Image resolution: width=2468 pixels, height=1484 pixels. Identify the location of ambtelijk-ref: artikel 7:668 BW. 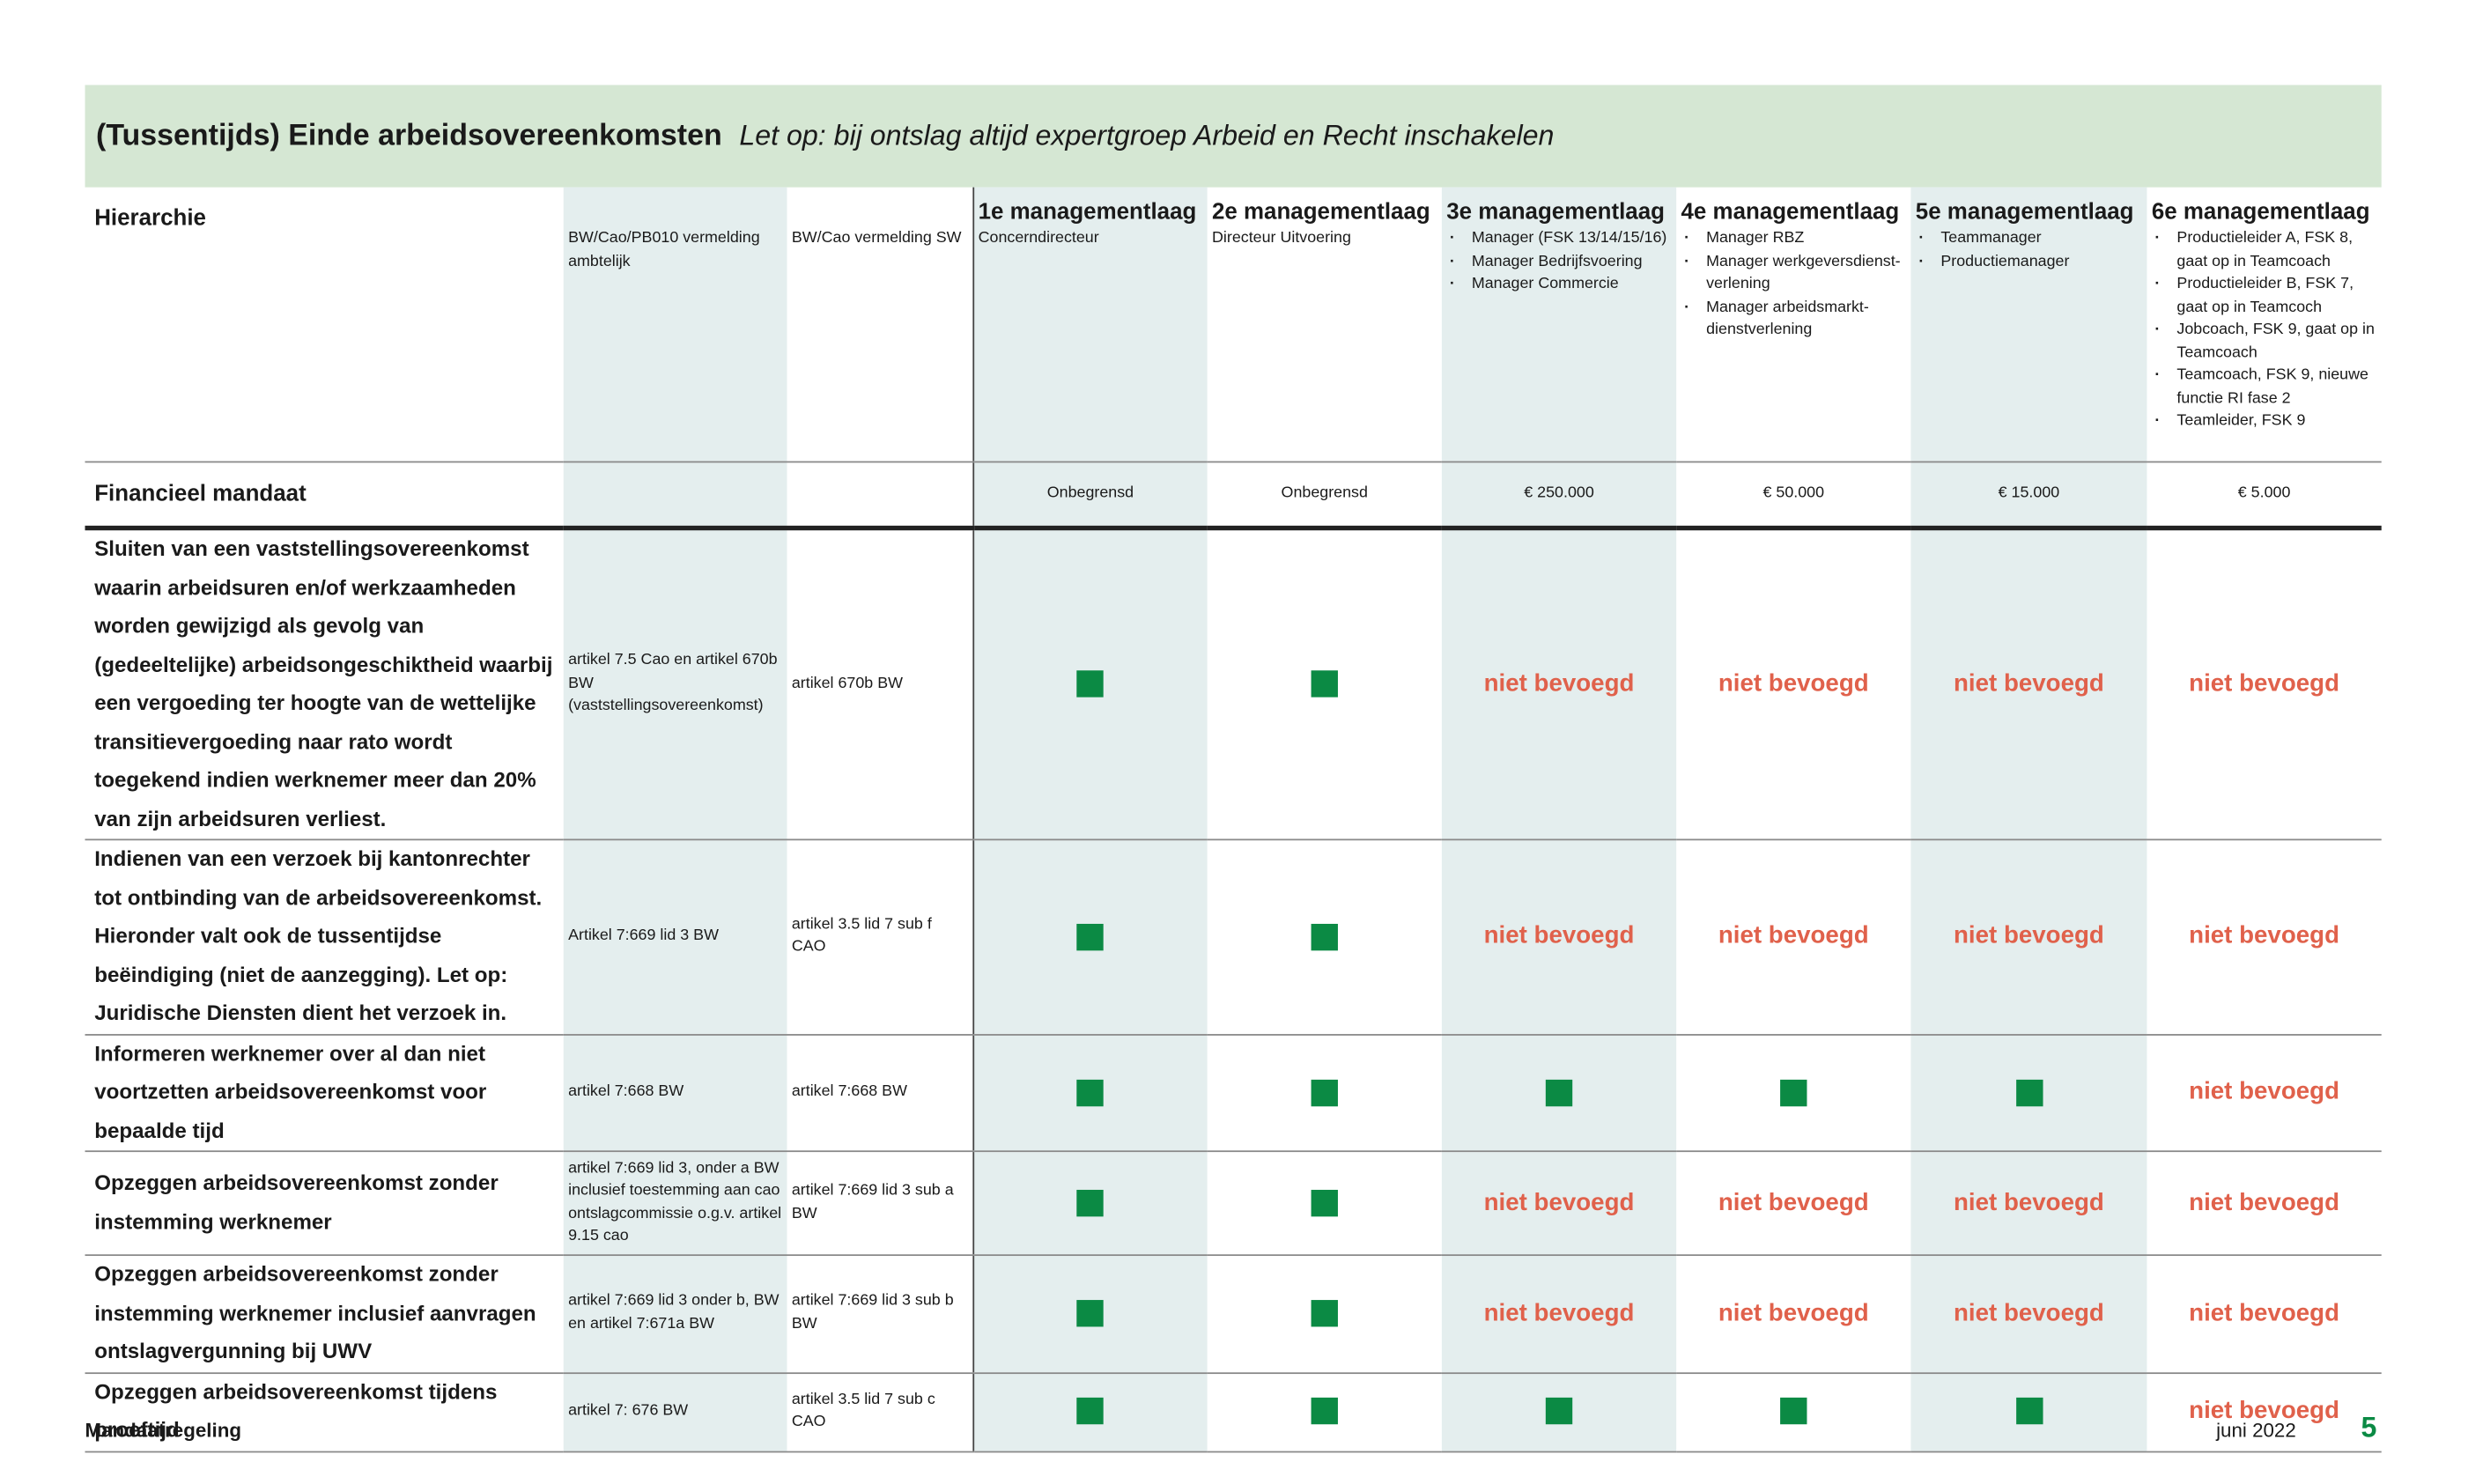
(675, 1093).